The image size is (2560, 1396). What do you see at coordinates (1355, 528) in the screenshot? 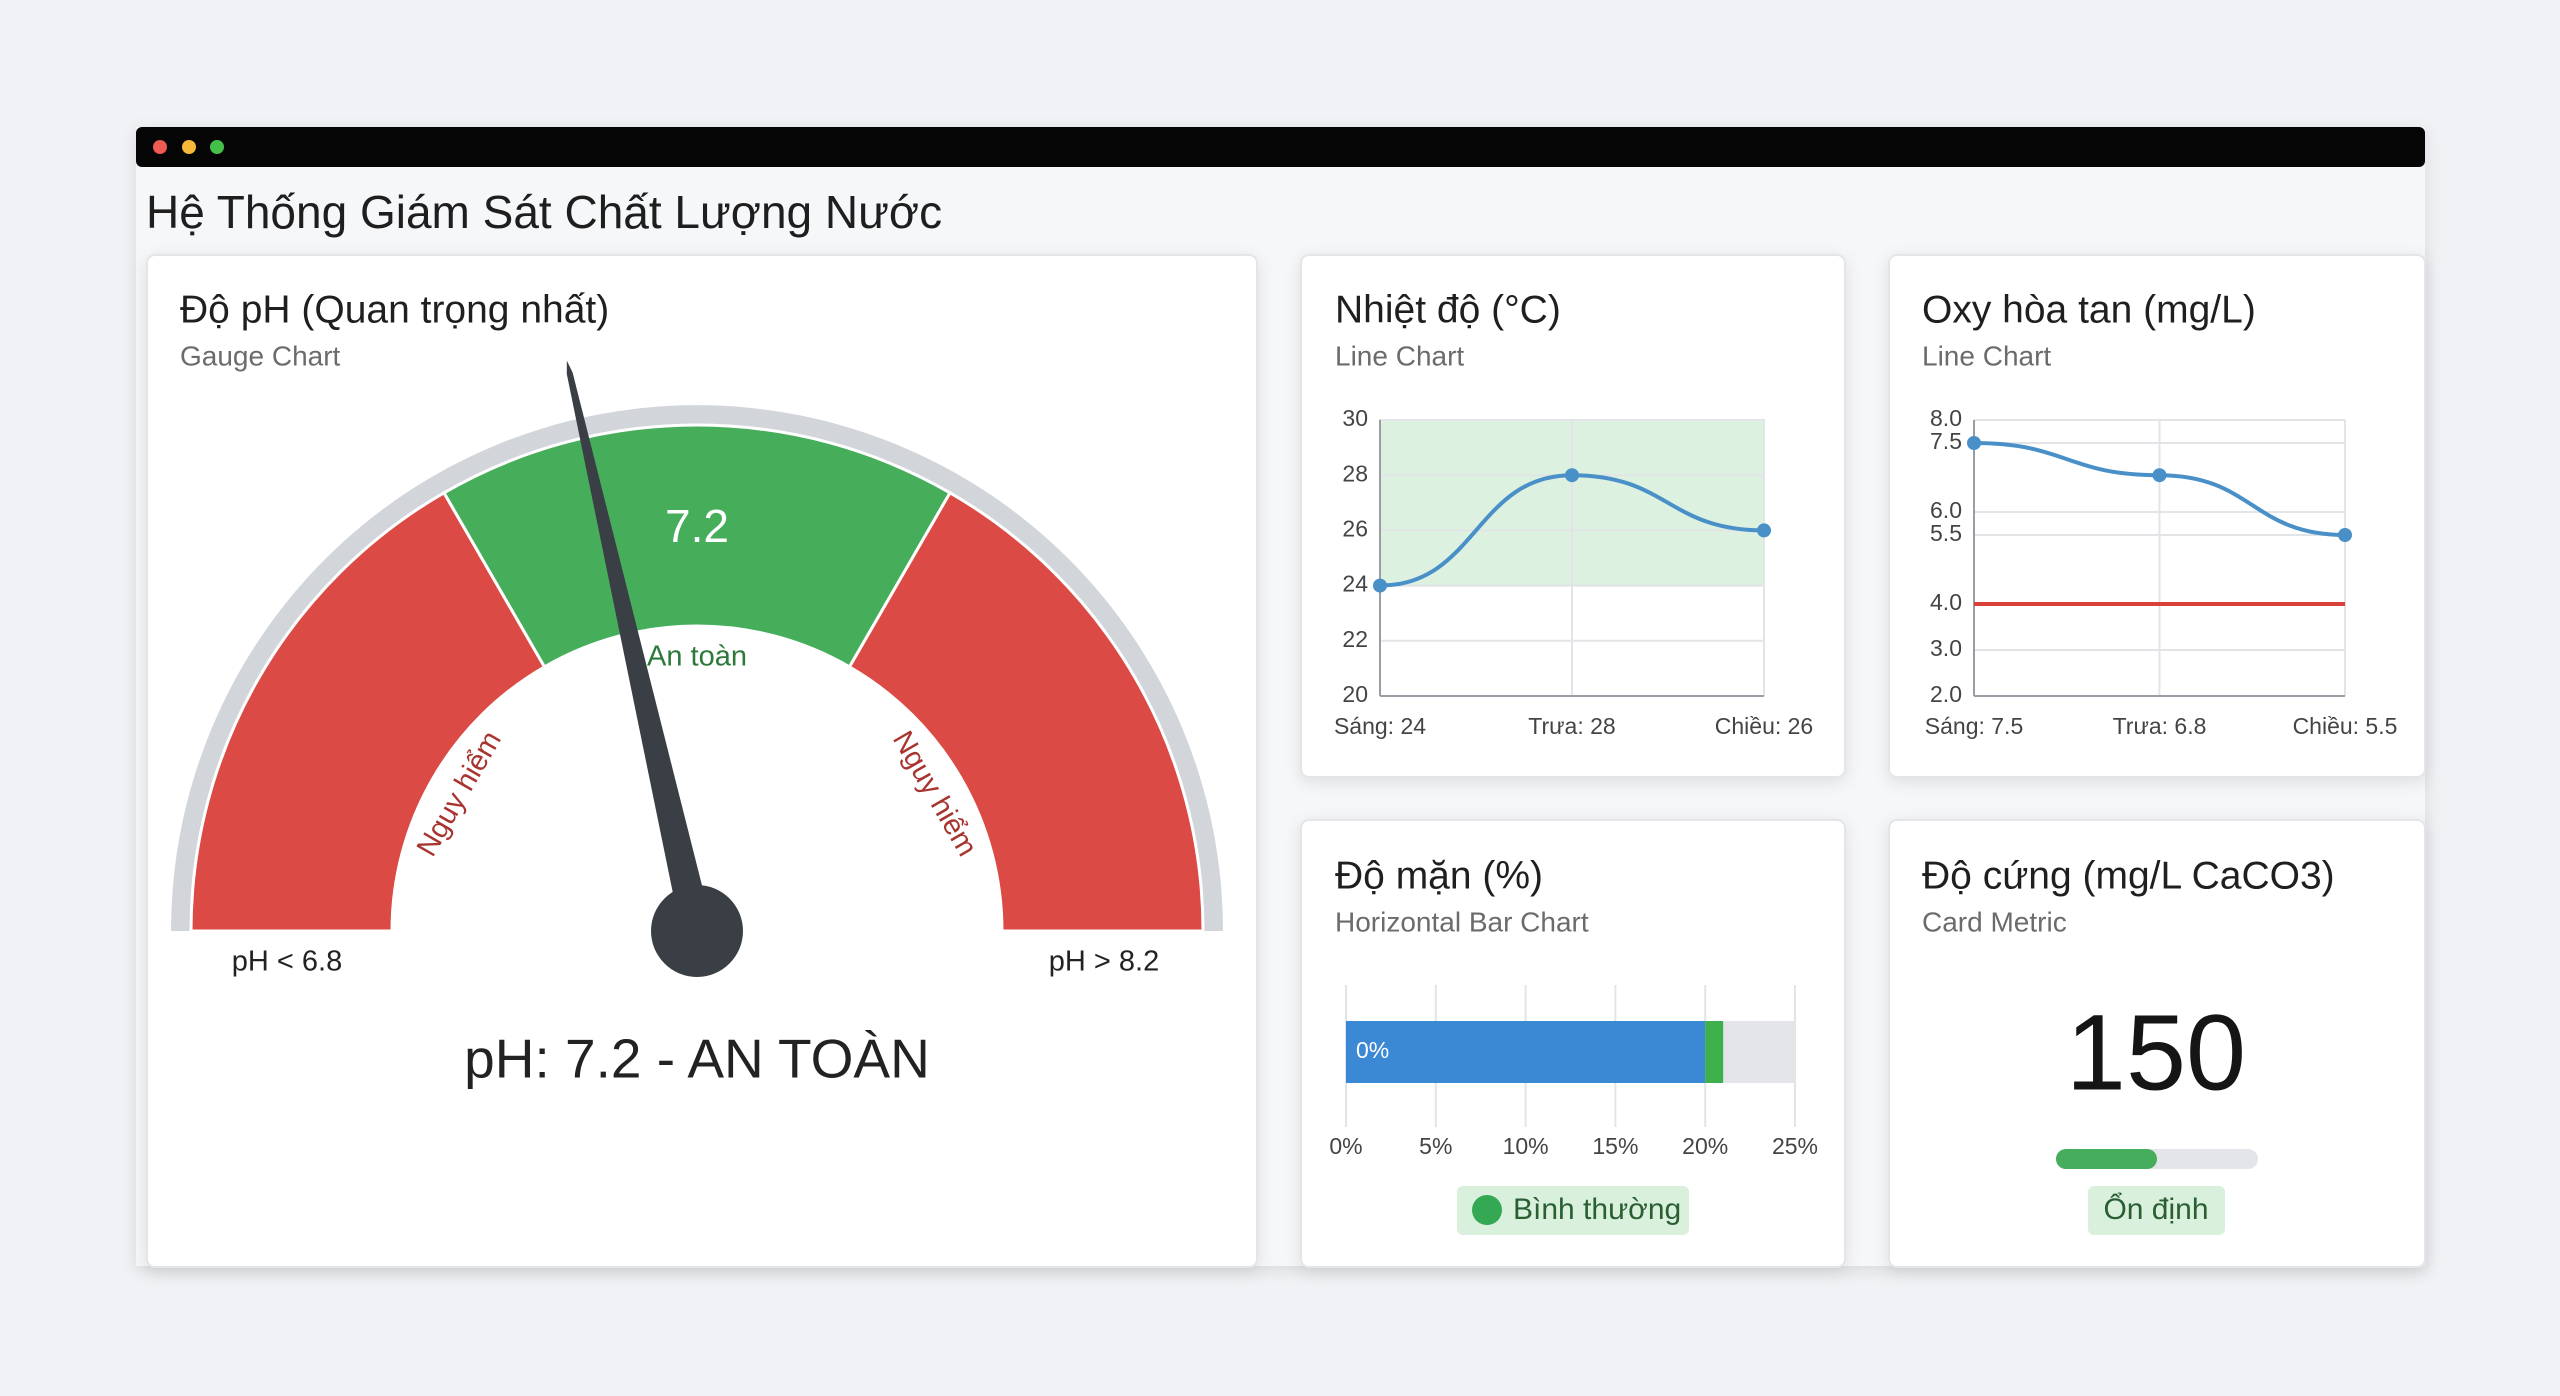
I see `y-tick-label: 26` at bounding box center [1355, 528].